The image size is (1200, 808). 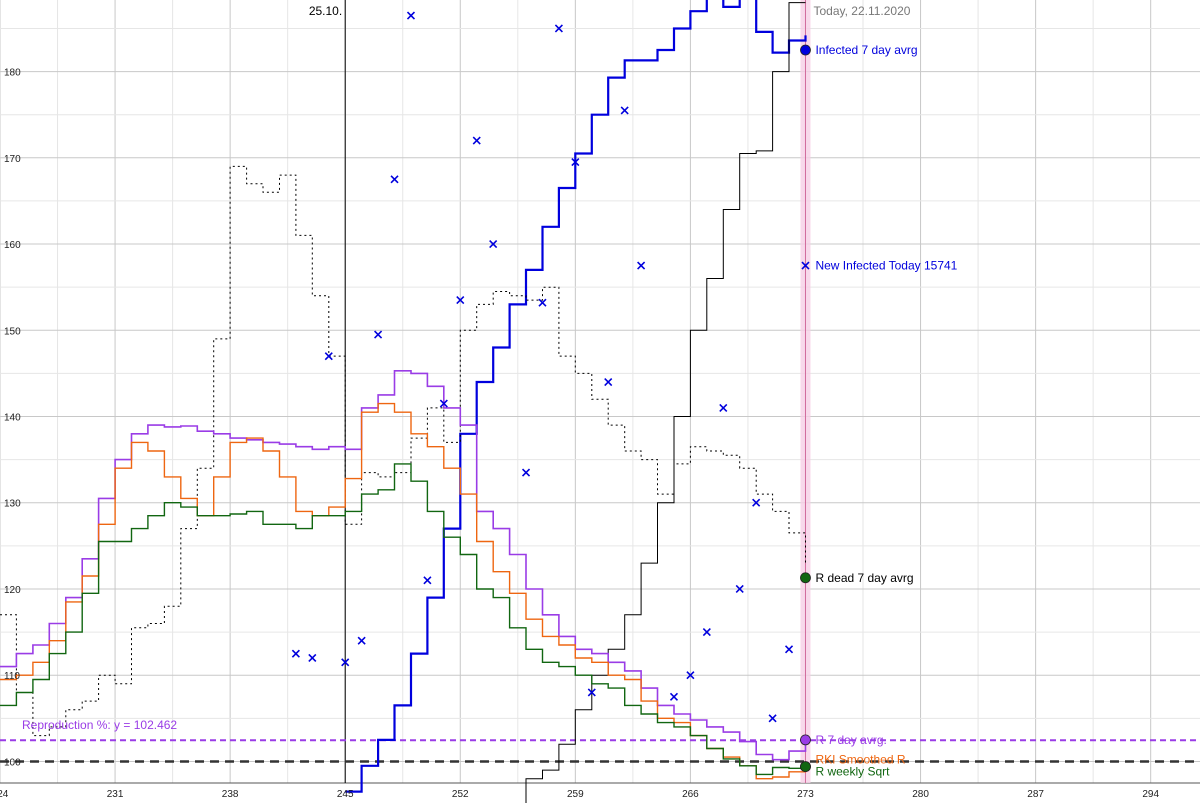 I want to click on legend-label-2: R dead 7 day avrg, so click(x=864, y=578).